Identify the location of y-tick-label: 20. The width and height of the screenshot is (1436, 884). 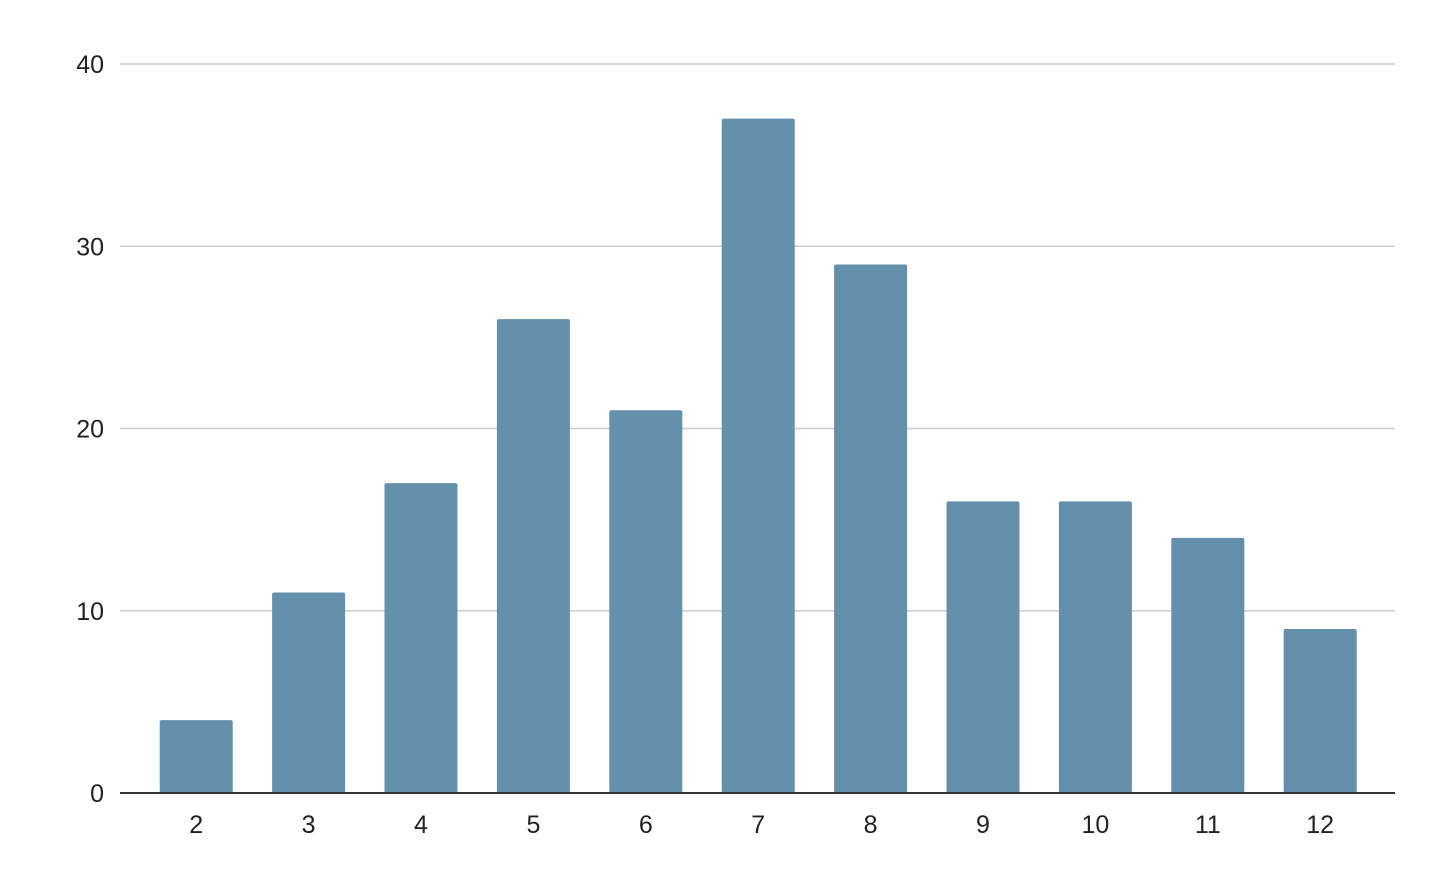
(90, 430).